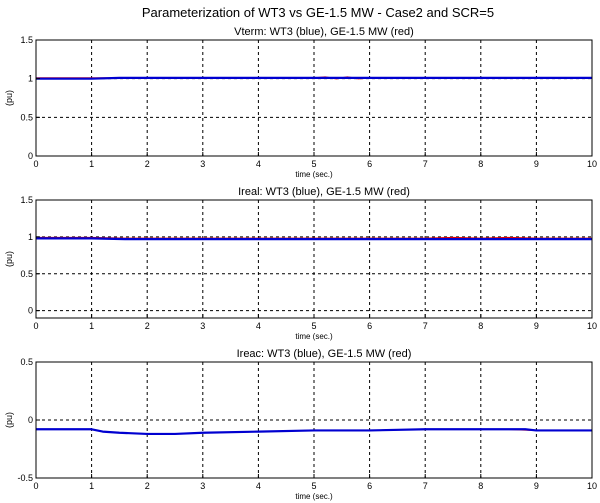 This screenshot has height=503, width=600. I want to click on chart-1-y-tick-label: 1, so click(30, 79).